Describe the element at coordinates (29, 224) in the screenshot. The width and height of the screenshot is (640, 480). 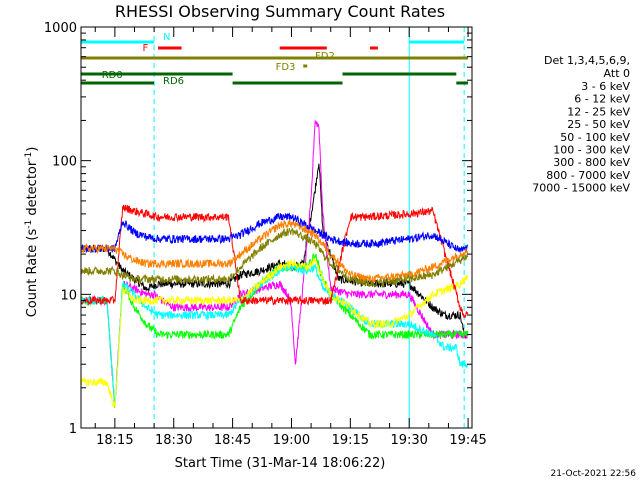
I see `y-axis-label-sup1: -1` at that location.